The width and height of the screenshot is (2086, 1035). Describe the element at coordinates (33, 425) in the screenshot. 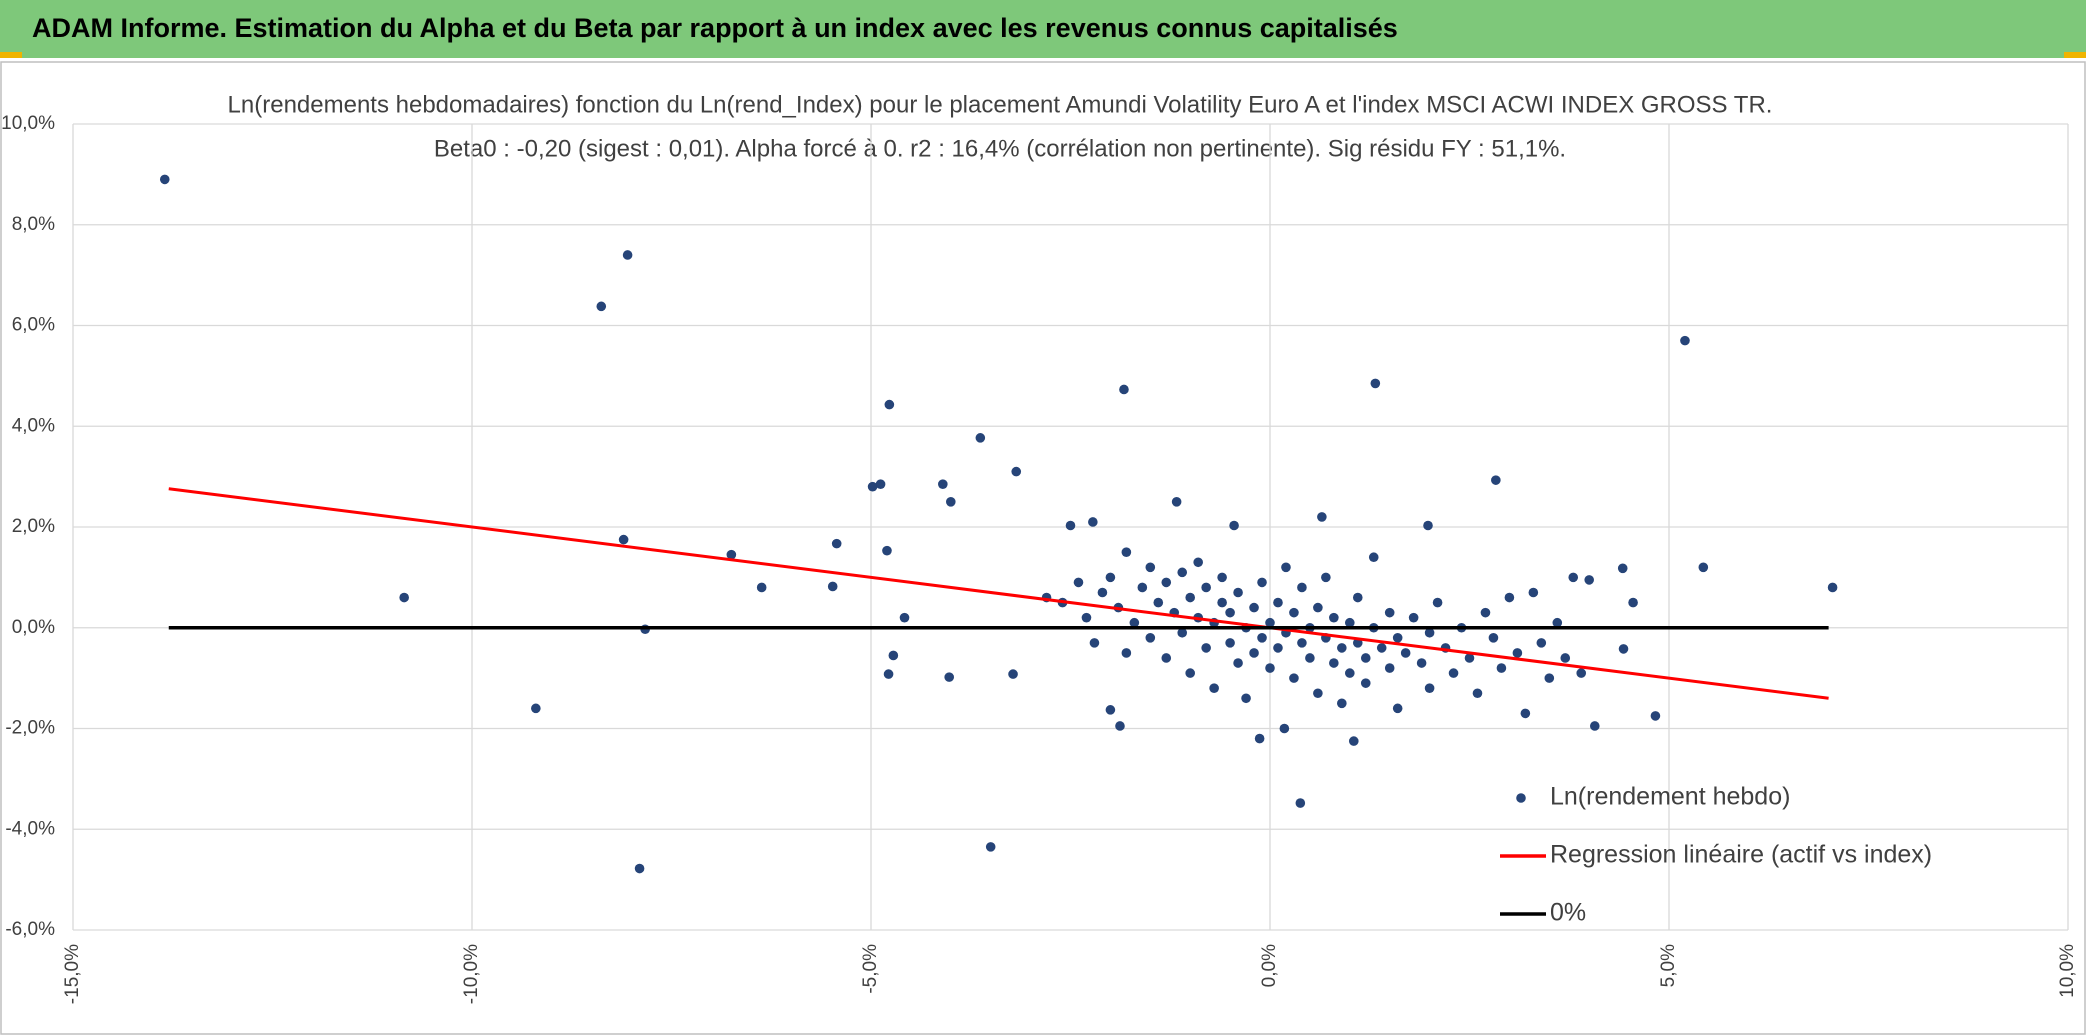

I see `y-tick-label: 4,0%` at that location.